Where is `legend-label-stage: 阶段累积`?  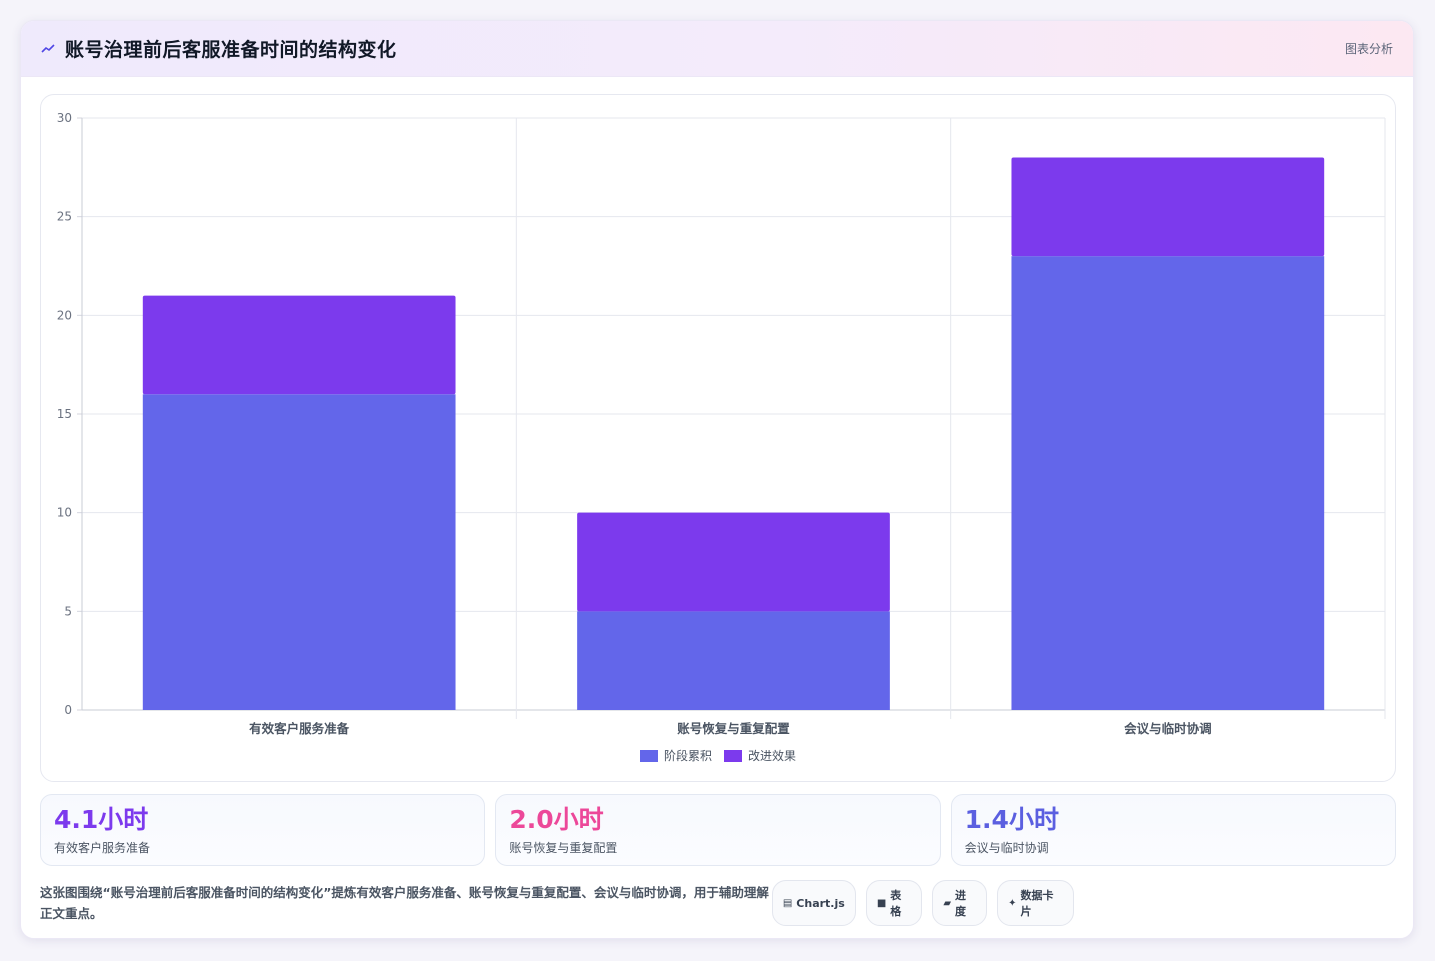 legend-label-stage: 阶段累积 is located at coordinates (687, 756).